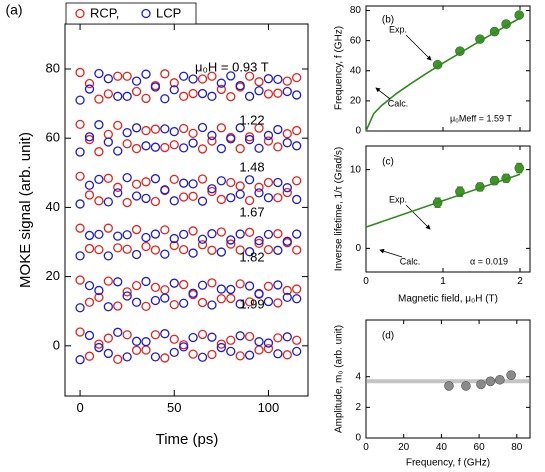  What do you see at coordinates (358, 438) in the screenshot?
I see `y-tick-label: 0` at bounding box center [358, 438].